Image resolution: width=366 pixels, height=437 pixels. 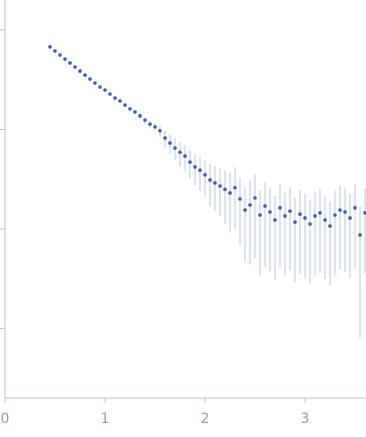 I want to click on x-tick-label: 1, so click(x=105, y=419).